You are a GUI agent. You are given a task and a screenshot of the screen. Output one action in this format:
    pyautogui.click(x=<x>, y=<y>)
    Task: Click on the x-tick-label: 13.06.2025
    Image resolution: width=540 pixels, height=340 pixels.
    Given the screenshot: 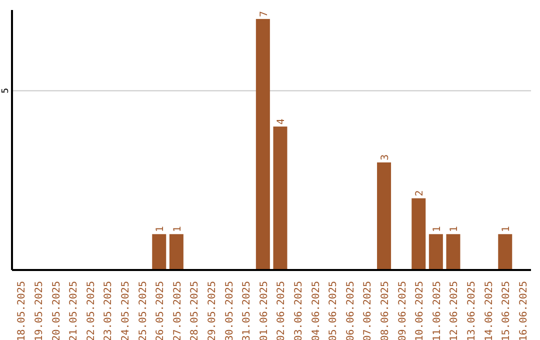 What is the action you would take?
    pyautogui.click(x=472, y=310)
    